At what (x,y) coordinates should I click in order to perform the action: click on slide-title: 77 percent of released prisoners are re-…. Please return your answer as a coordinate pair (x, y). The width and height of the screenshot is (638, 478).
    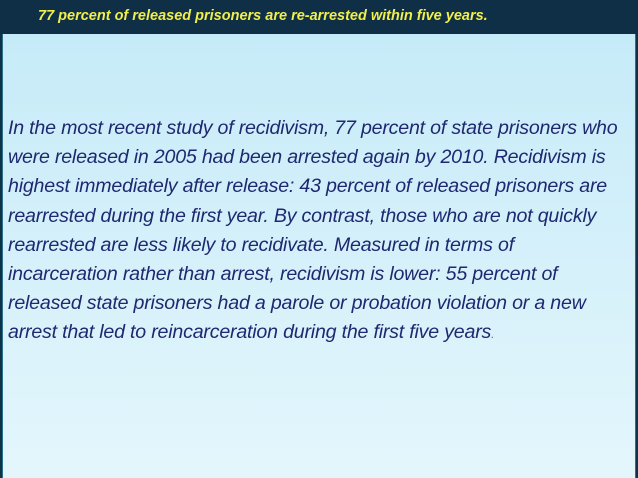
    Looking at the image, I should click on (263, 16).